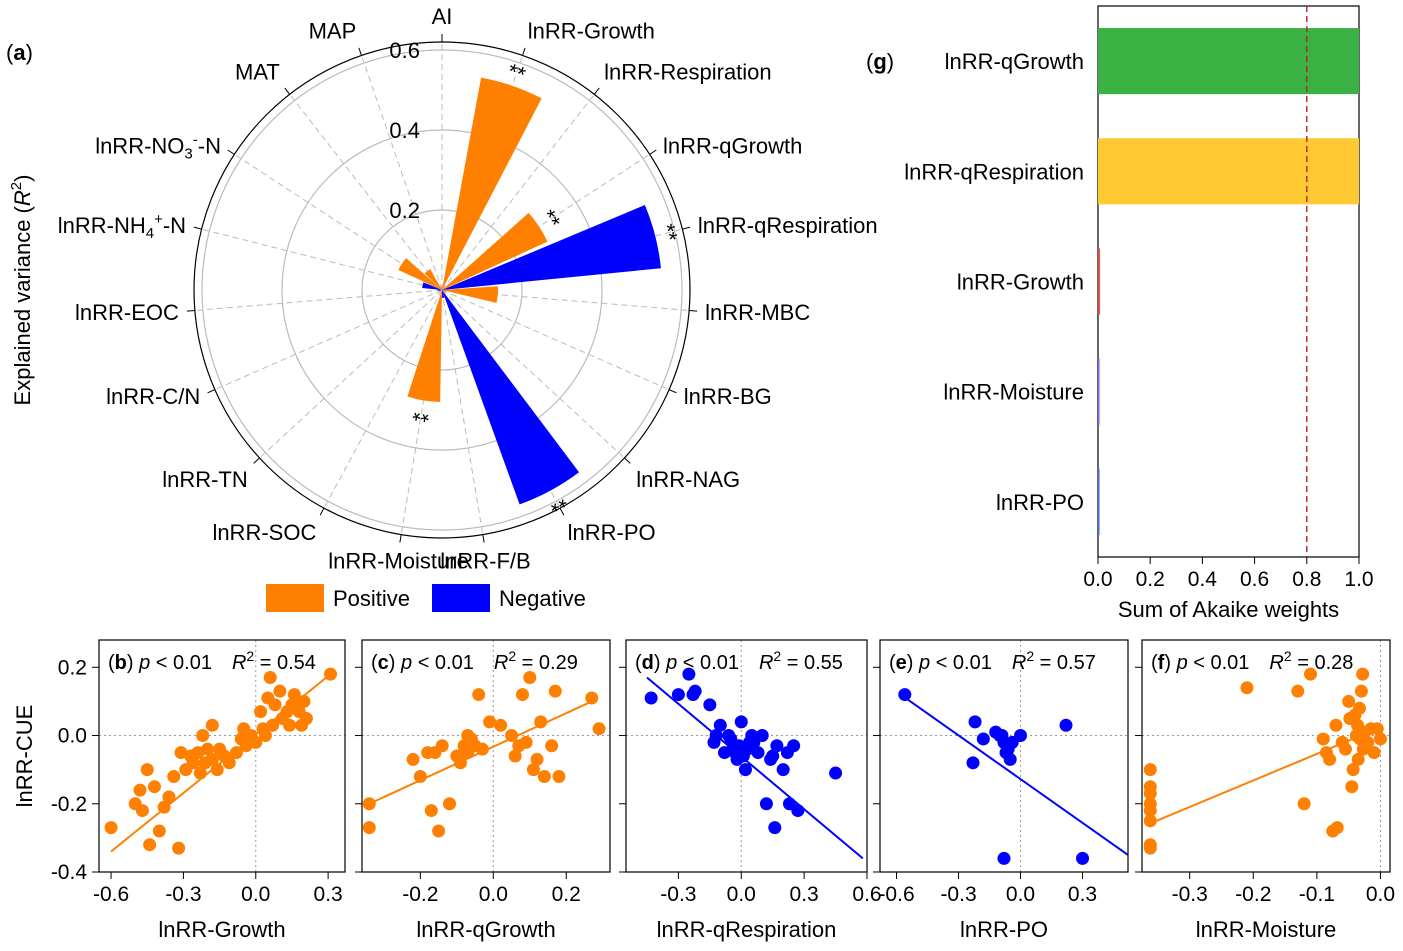 Image resolution: width=1403 pixels, height=951 pixels. I want to click on category-label: lnRR-NO3--N, so click(158, 147).